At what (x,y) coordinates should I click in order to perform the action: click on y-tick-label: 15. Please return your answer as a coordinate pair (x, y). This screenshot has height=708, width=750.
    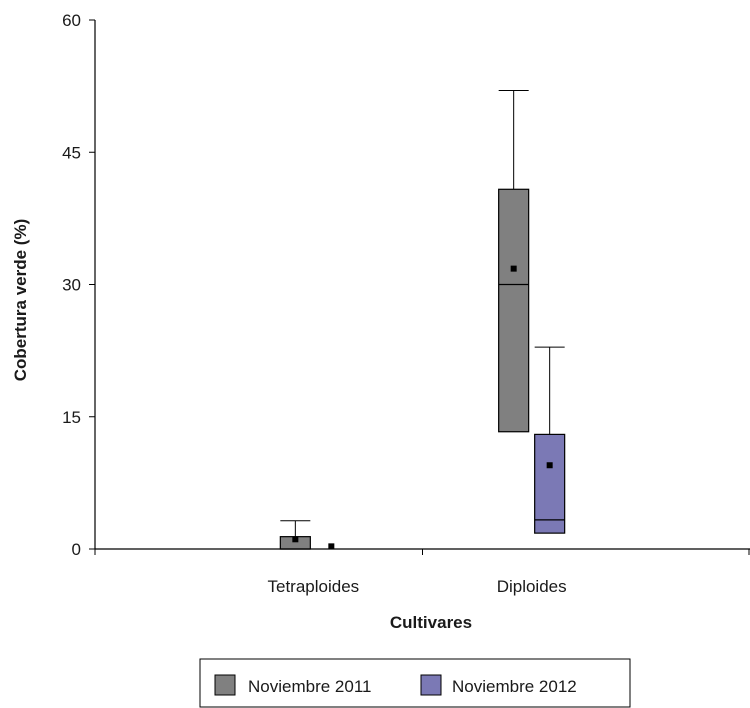
    Looking at the image, I should click on (71, 417).